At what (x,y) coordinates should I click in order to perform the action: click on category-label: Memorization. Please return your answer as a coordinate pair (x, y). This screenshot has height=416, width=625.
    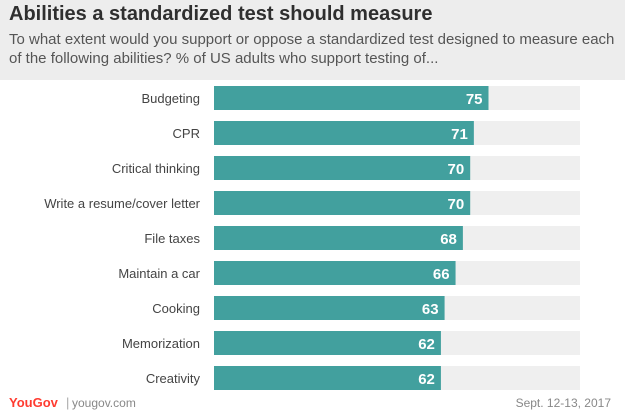
    Looking at the image, I should click on (161, 343).